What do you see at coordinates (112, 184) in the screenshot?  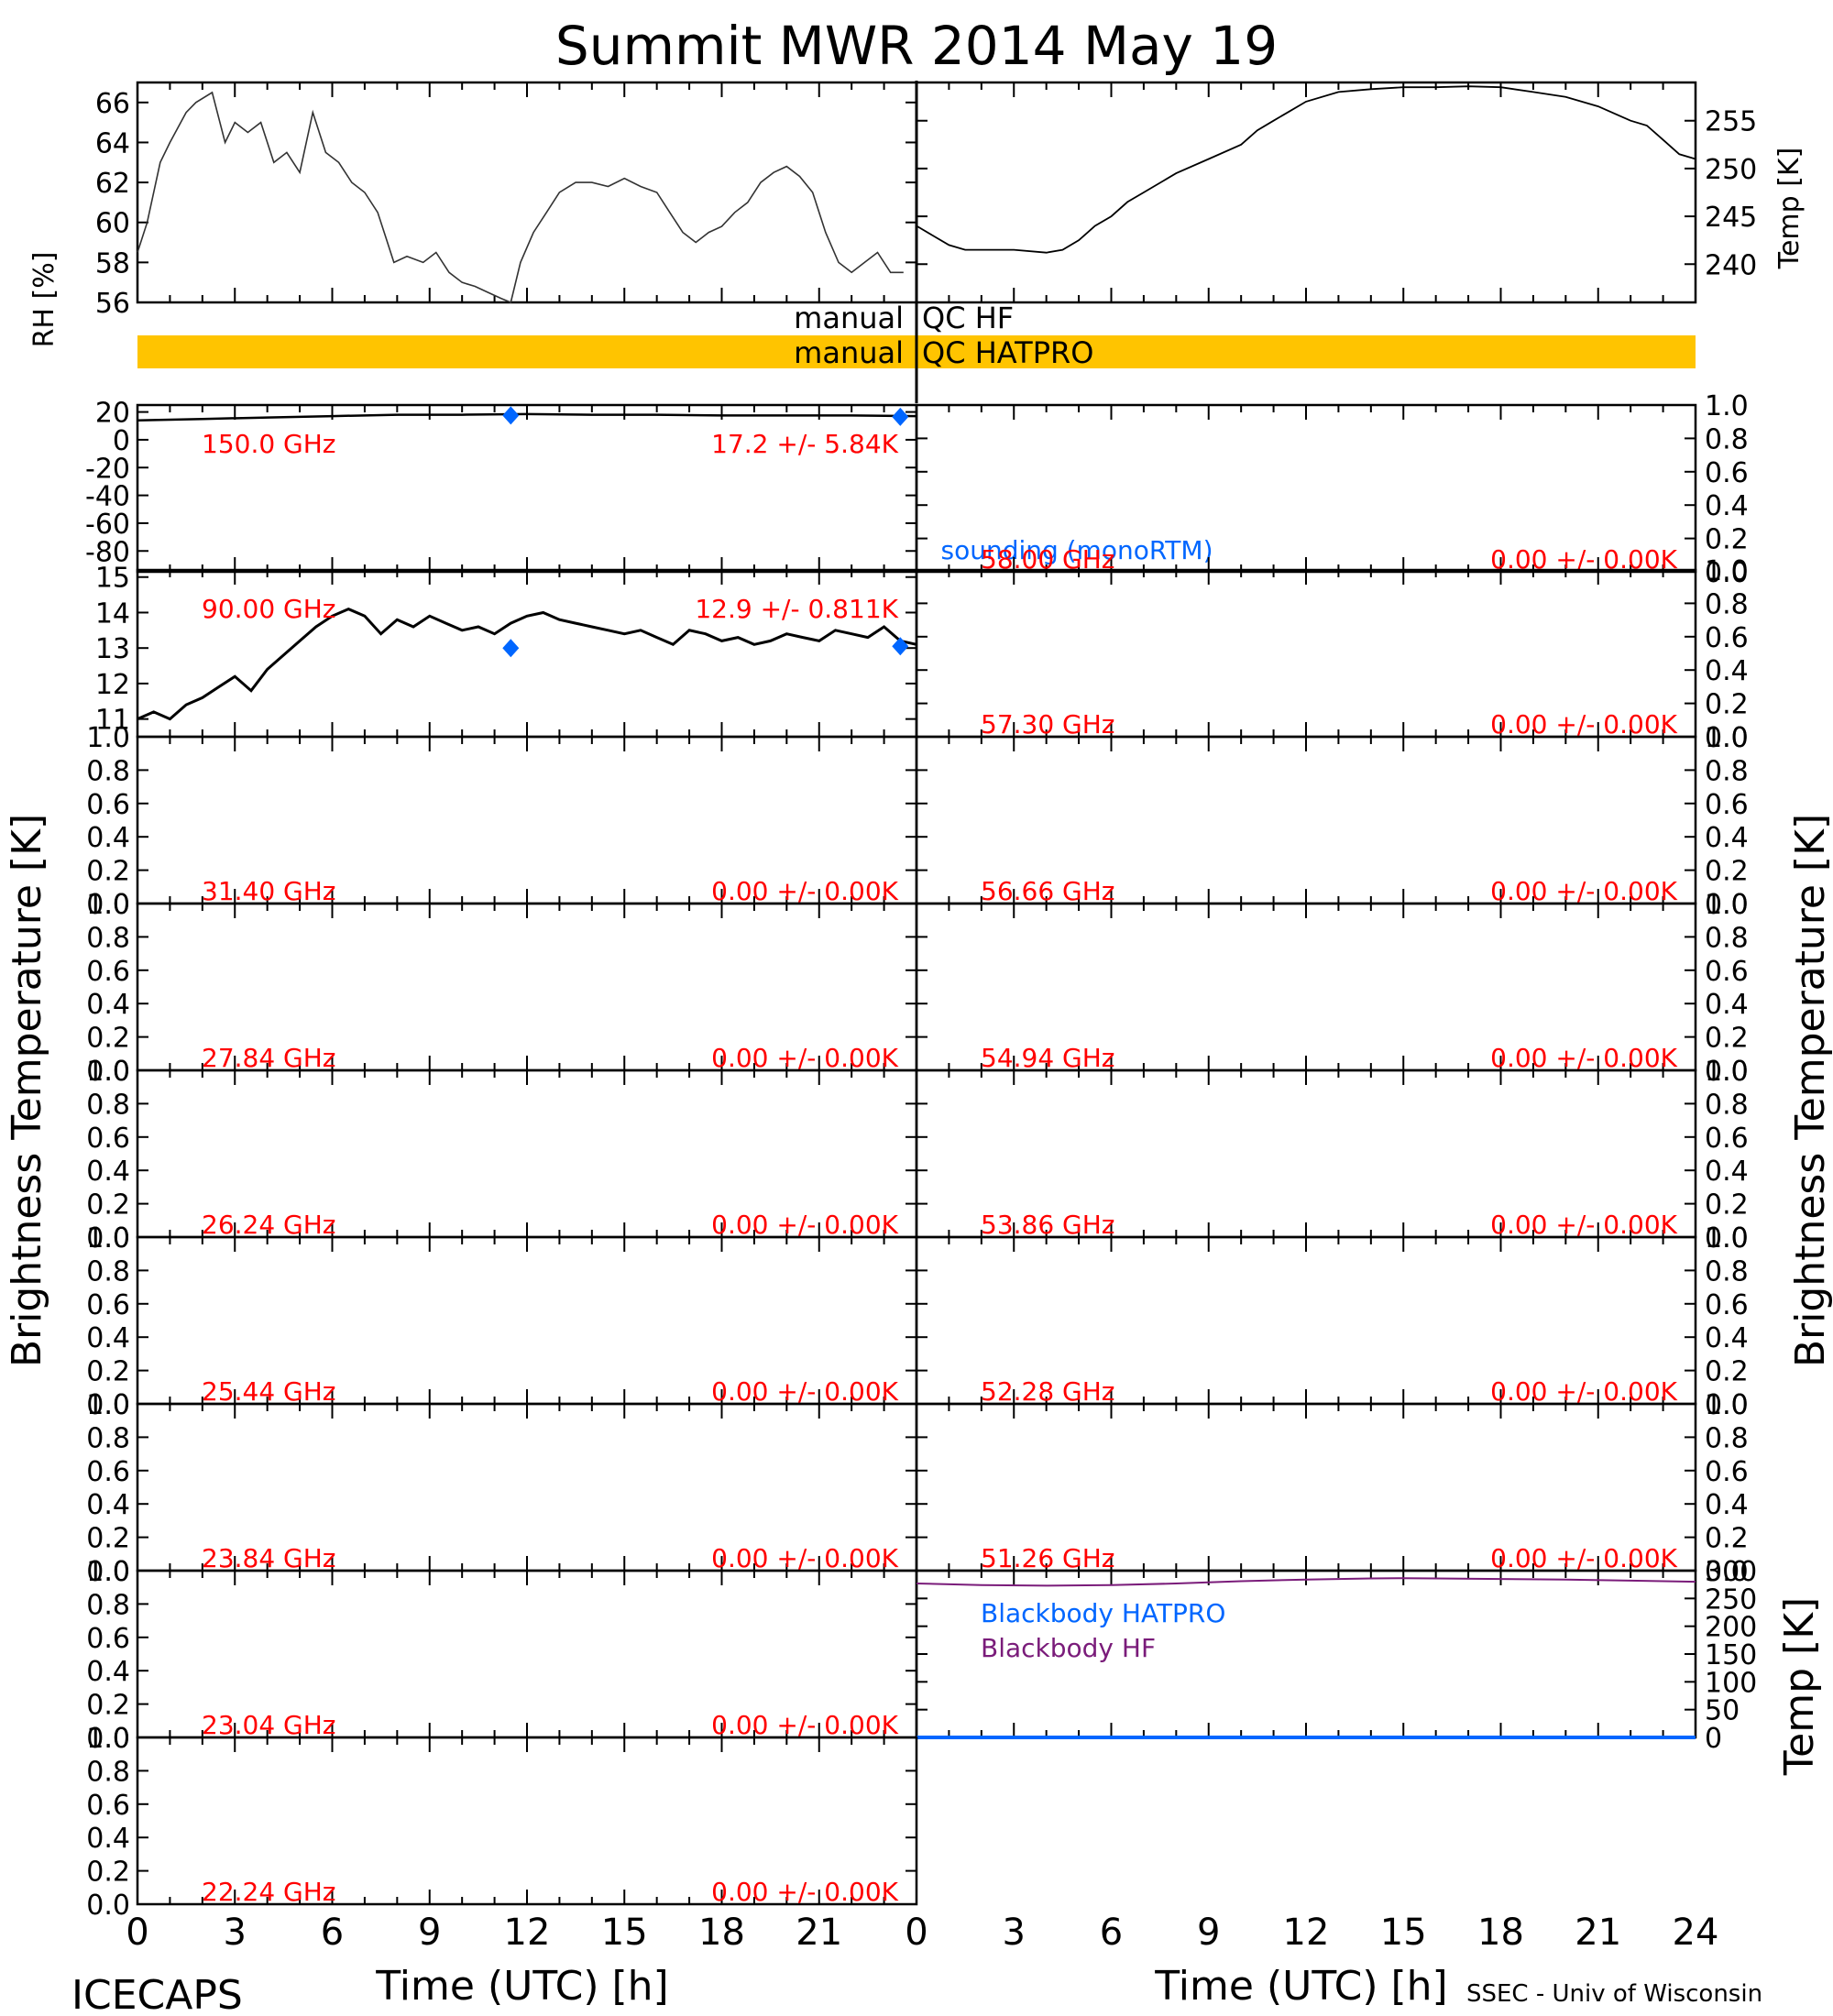 I see `rh-panel-y-tick-label: 62` at bounding box center [112, 184].